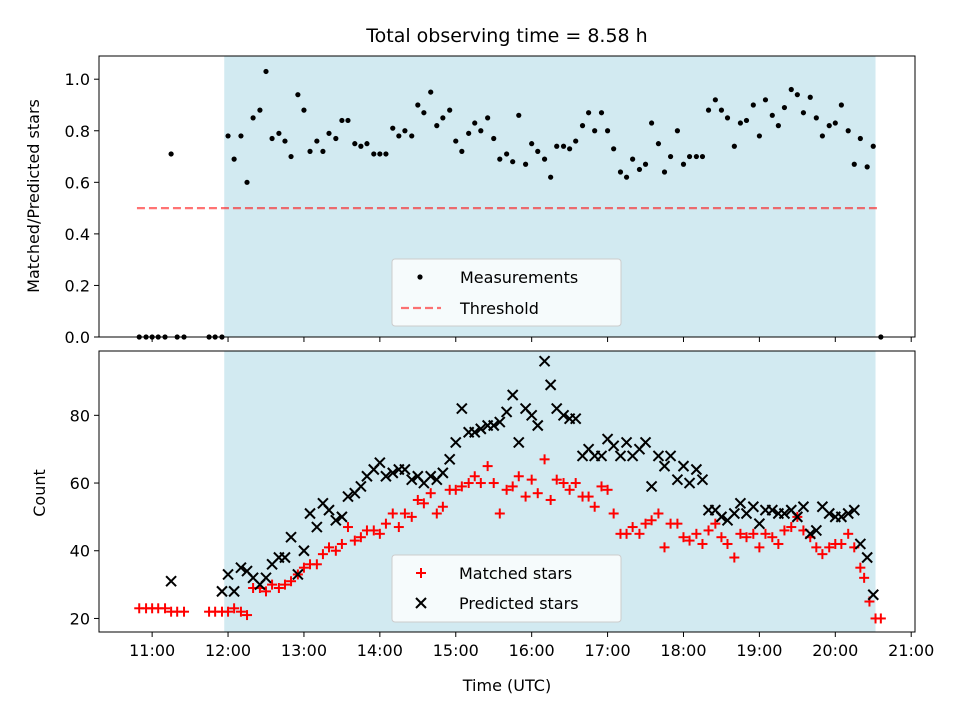  Describe the element at coordinates (77, 234) in the screenshot. I see `ratio-y-tick-label: 0.4` at that location.